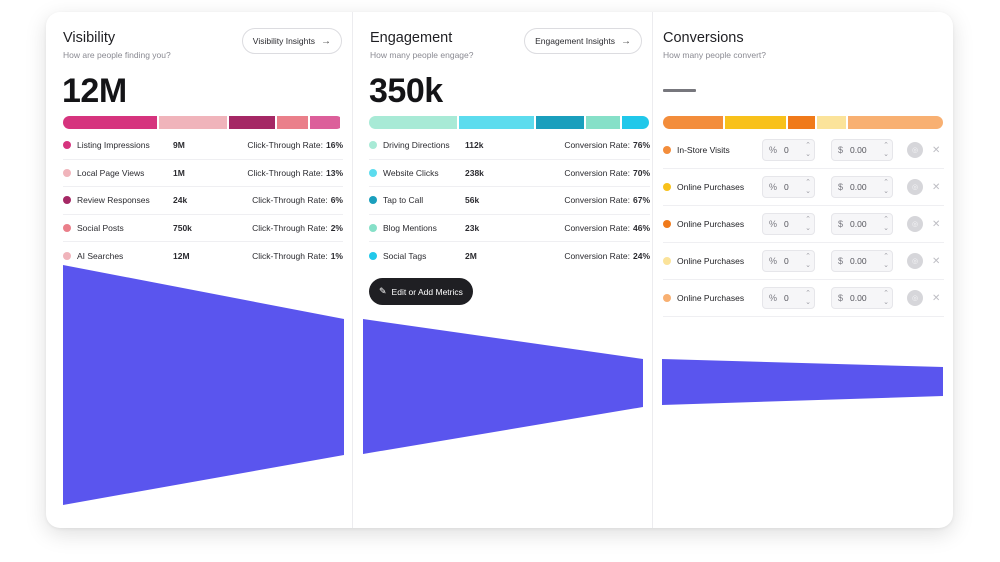 This screenshot has width=1000, height=562. What do you see at coordinates (509, 228) in the screenshot?
I see `metric-row: Blog Mentions 23k Conversion Rate: 46%` at bounding box center [509, 228].